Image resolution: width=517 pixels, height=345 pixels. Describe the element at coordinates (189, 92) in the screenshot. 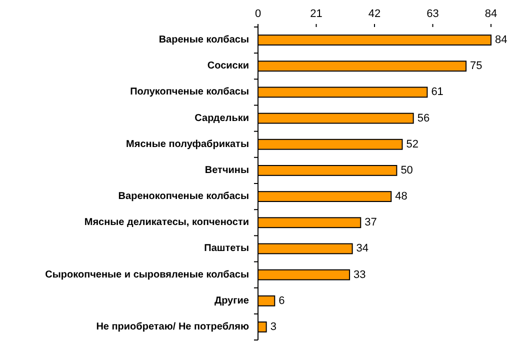

I see `y-tick-label: Полукопченые колбасы` at that location.